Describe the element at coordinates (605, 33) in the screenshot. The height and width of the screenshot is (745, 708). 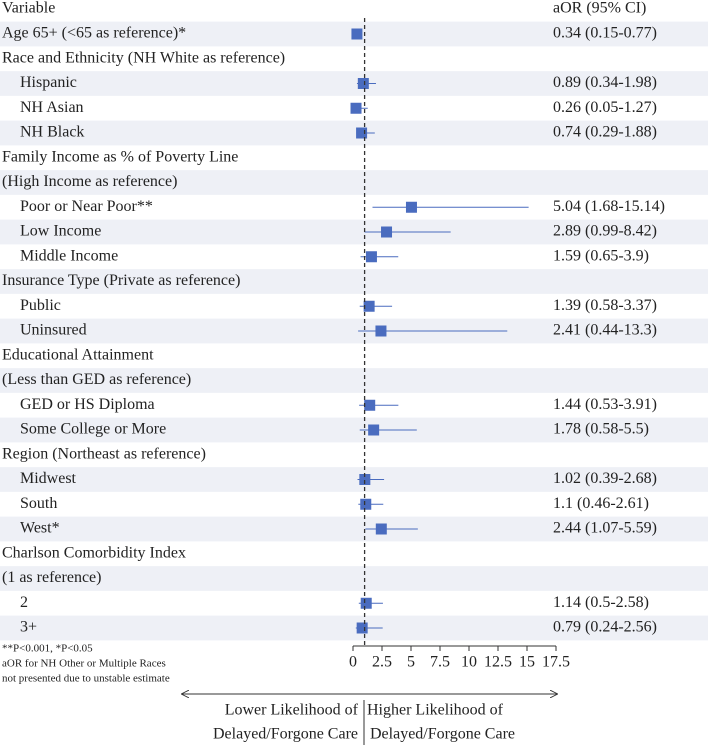
I see `value-label: 0.34 (0.15-0.77)` at that location.